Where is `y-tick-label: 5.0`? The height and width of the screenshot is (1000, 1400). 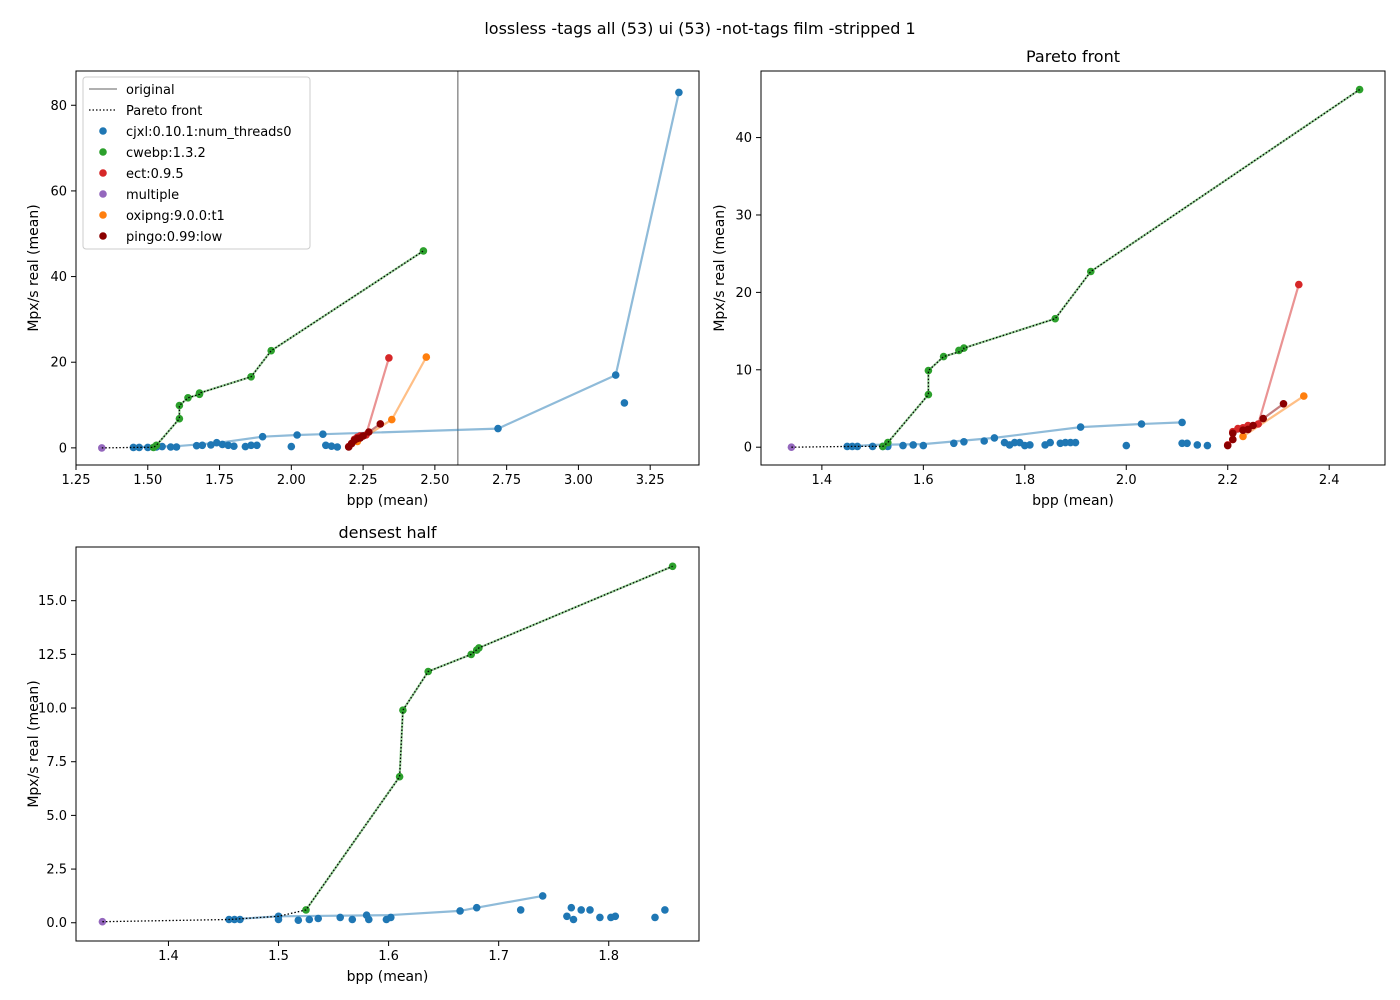 y-tick-label: 5.0 is located at coordinates (56, 816).